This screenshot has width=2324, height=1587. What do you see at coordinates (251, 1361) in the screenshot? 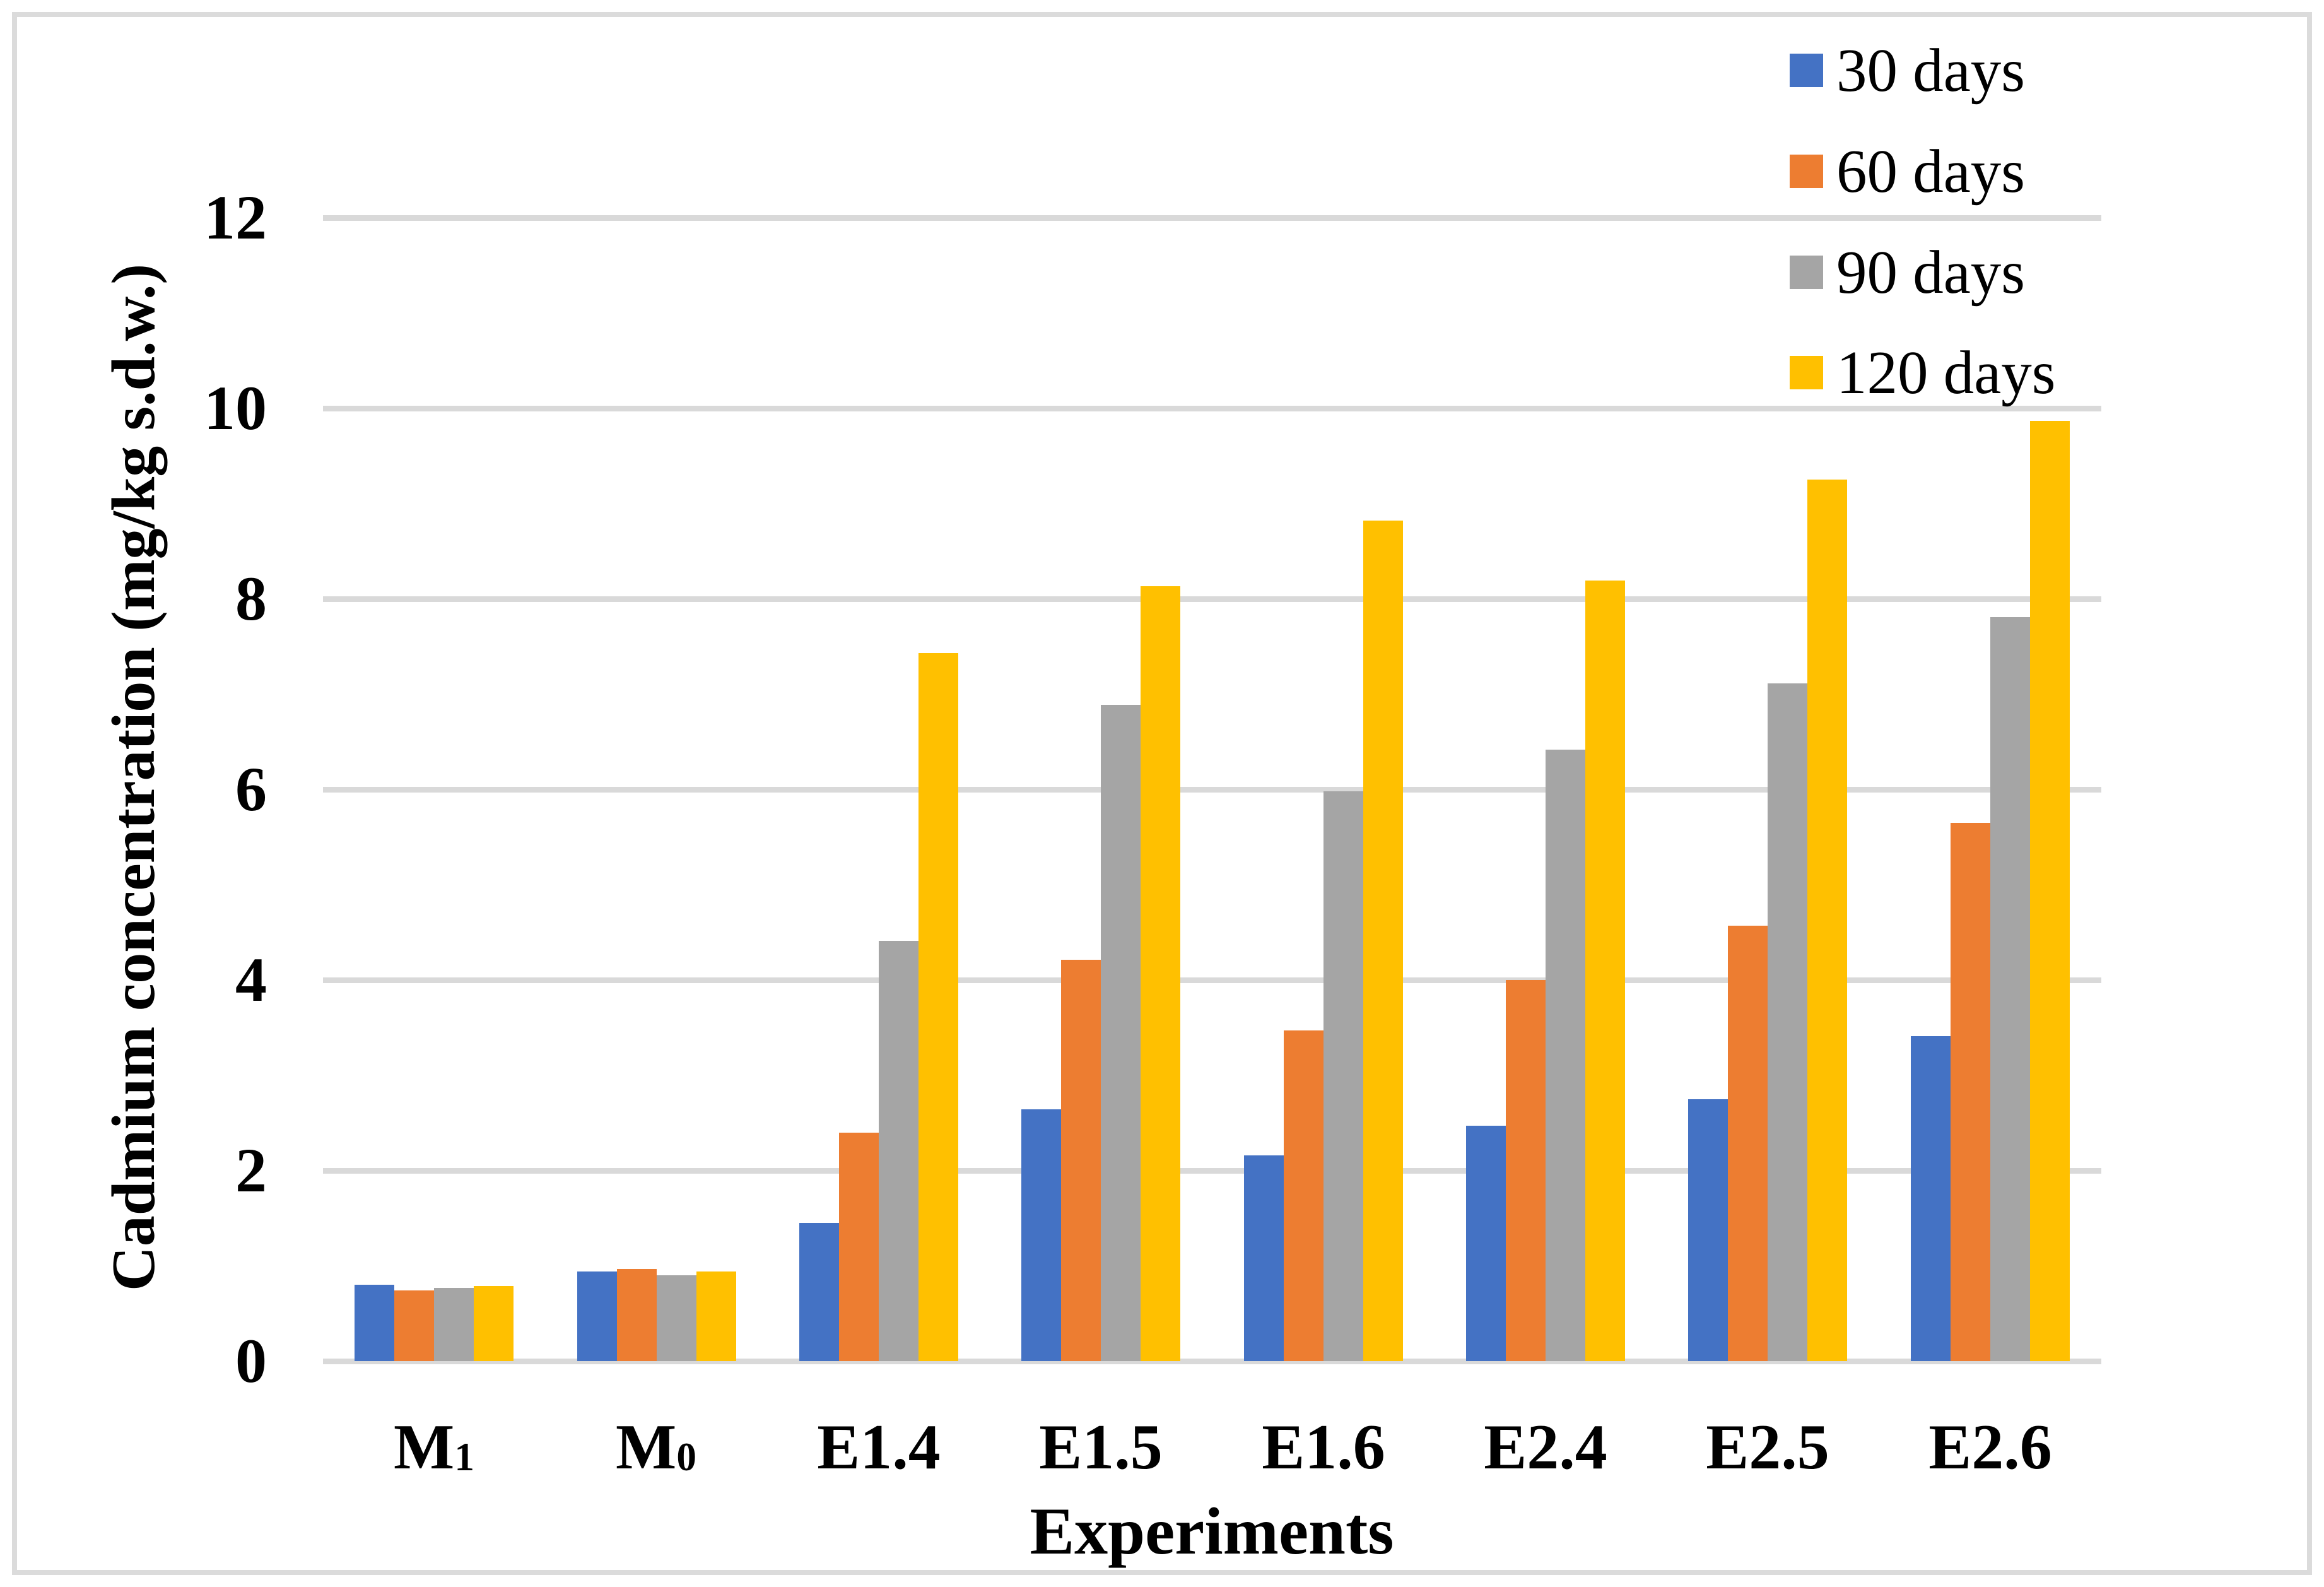
I see `y-tick-label-0: 0` at bounding box center [251, 1361].